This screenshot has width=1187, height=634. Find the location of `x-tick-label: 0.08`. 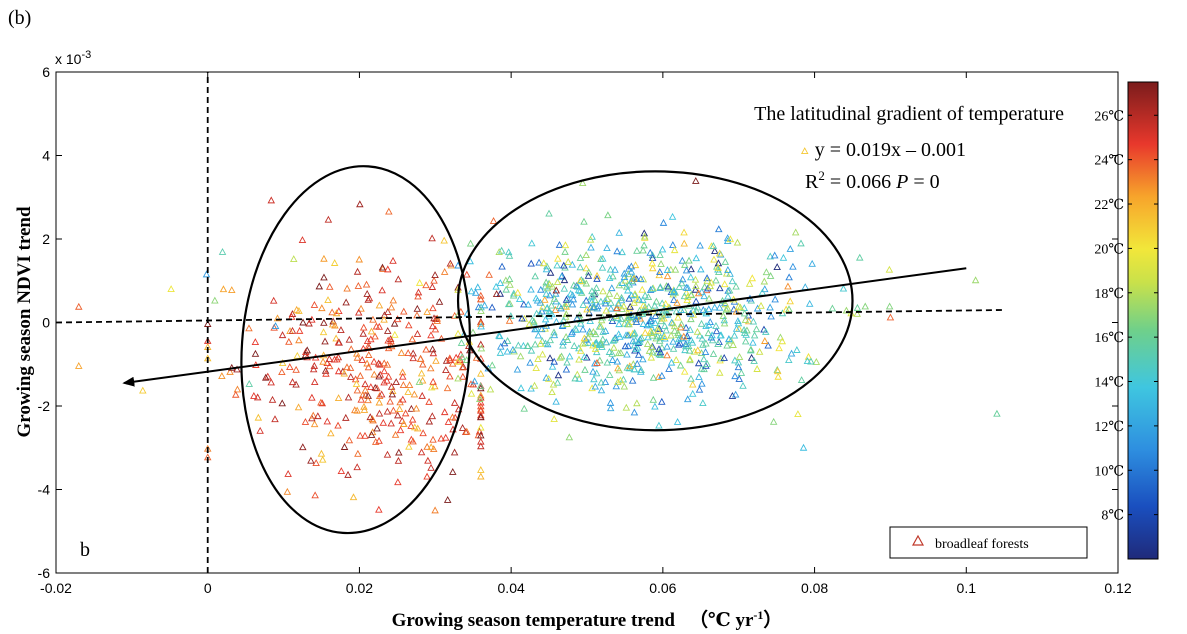

x-tick-label: 0.08 is located at coordinates (814, 588).